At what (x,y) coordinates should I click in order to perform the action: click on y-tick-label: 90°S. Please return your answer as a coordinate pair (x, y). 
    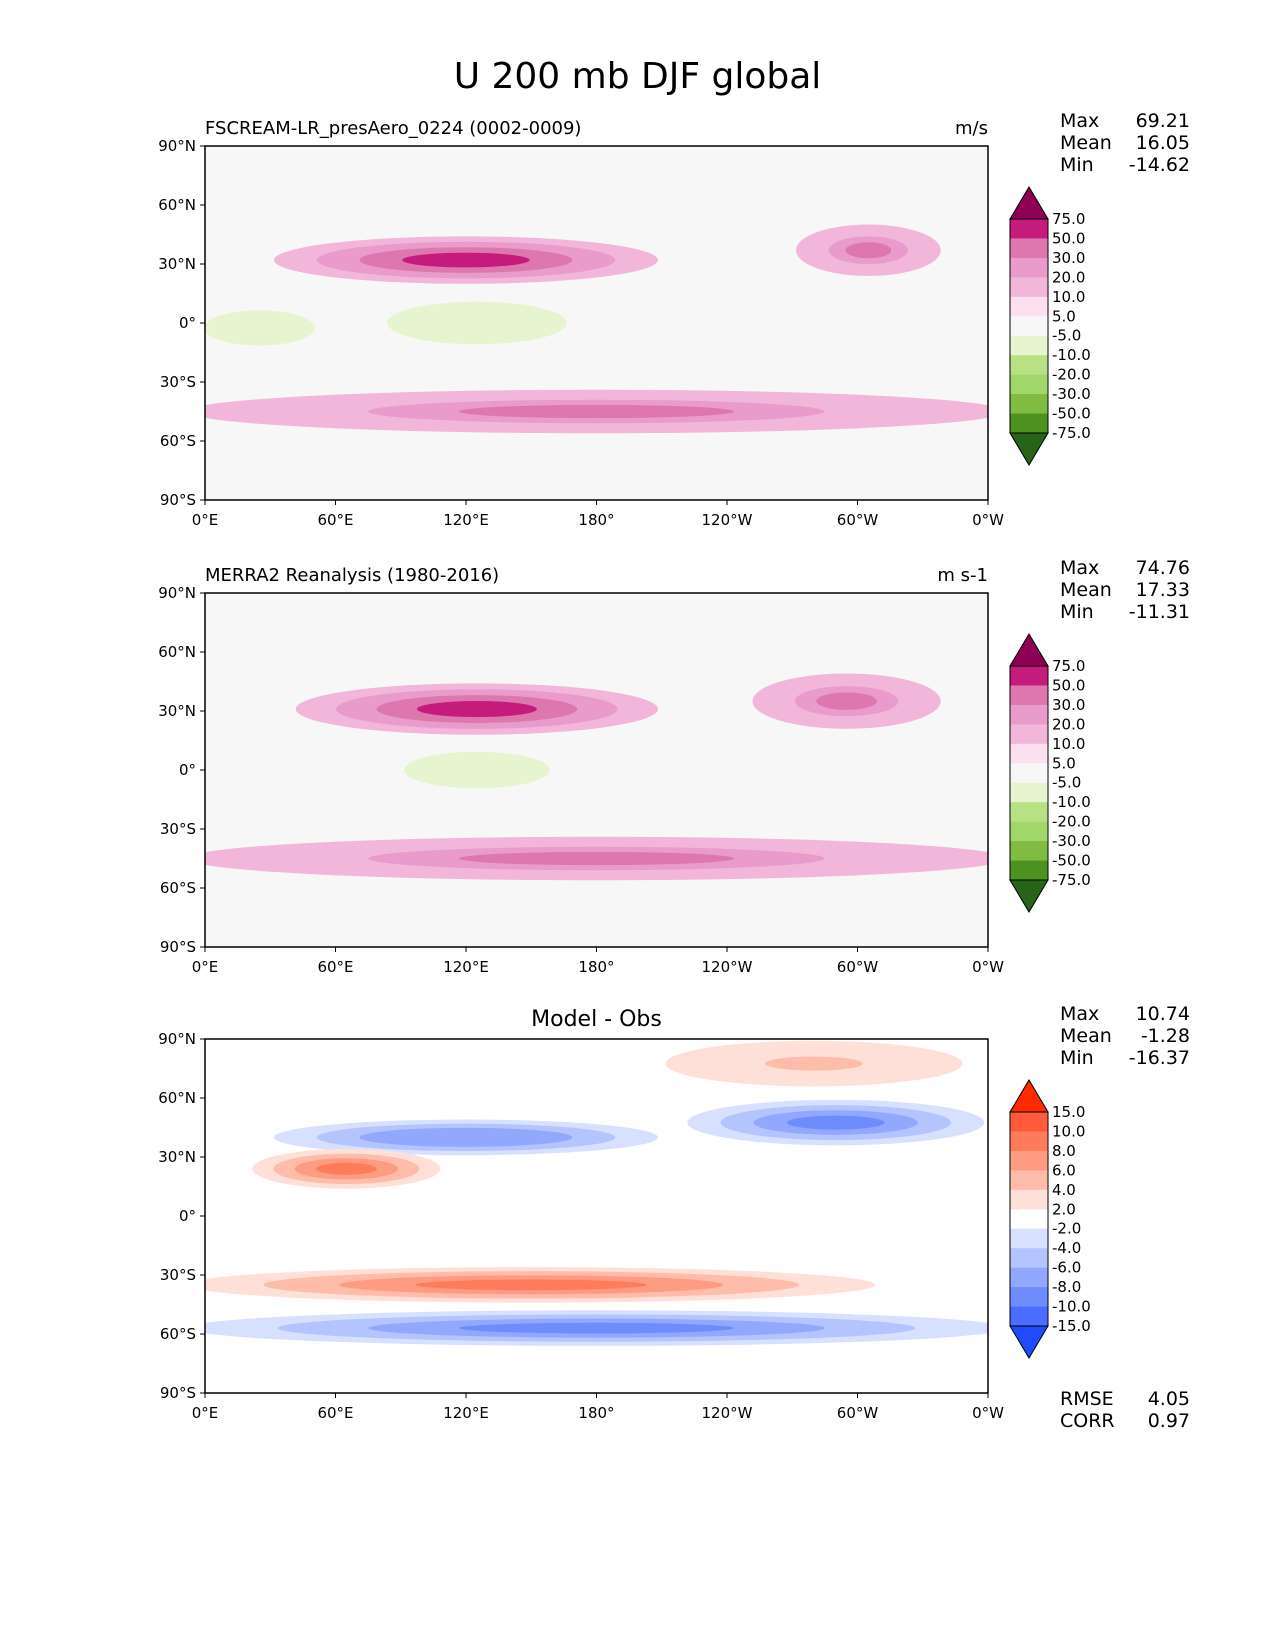
    Looking at the image, I should click on (178, 1393).